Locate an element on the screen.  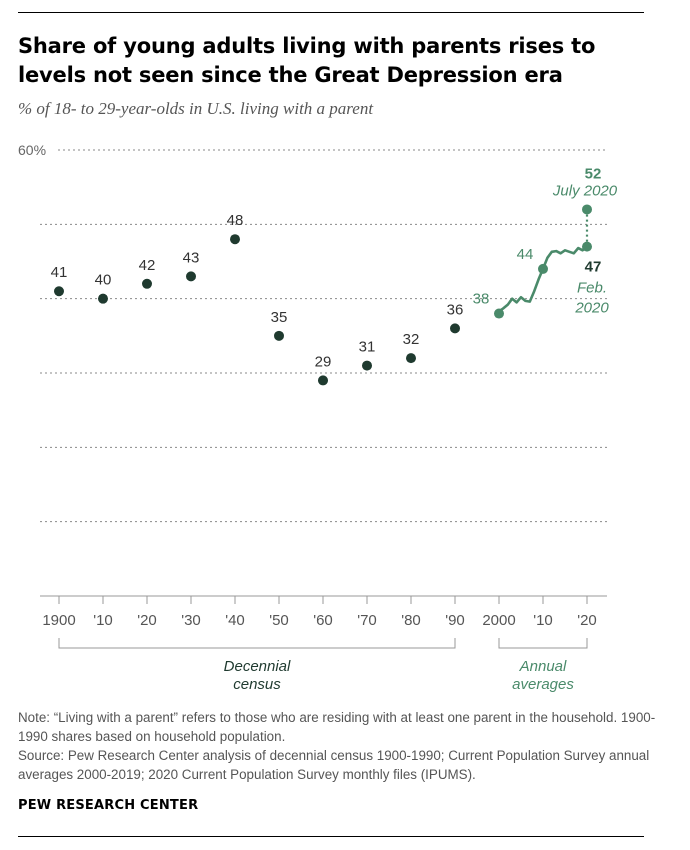
decennial-data-label: 35 is located at coordinates (279, 317).